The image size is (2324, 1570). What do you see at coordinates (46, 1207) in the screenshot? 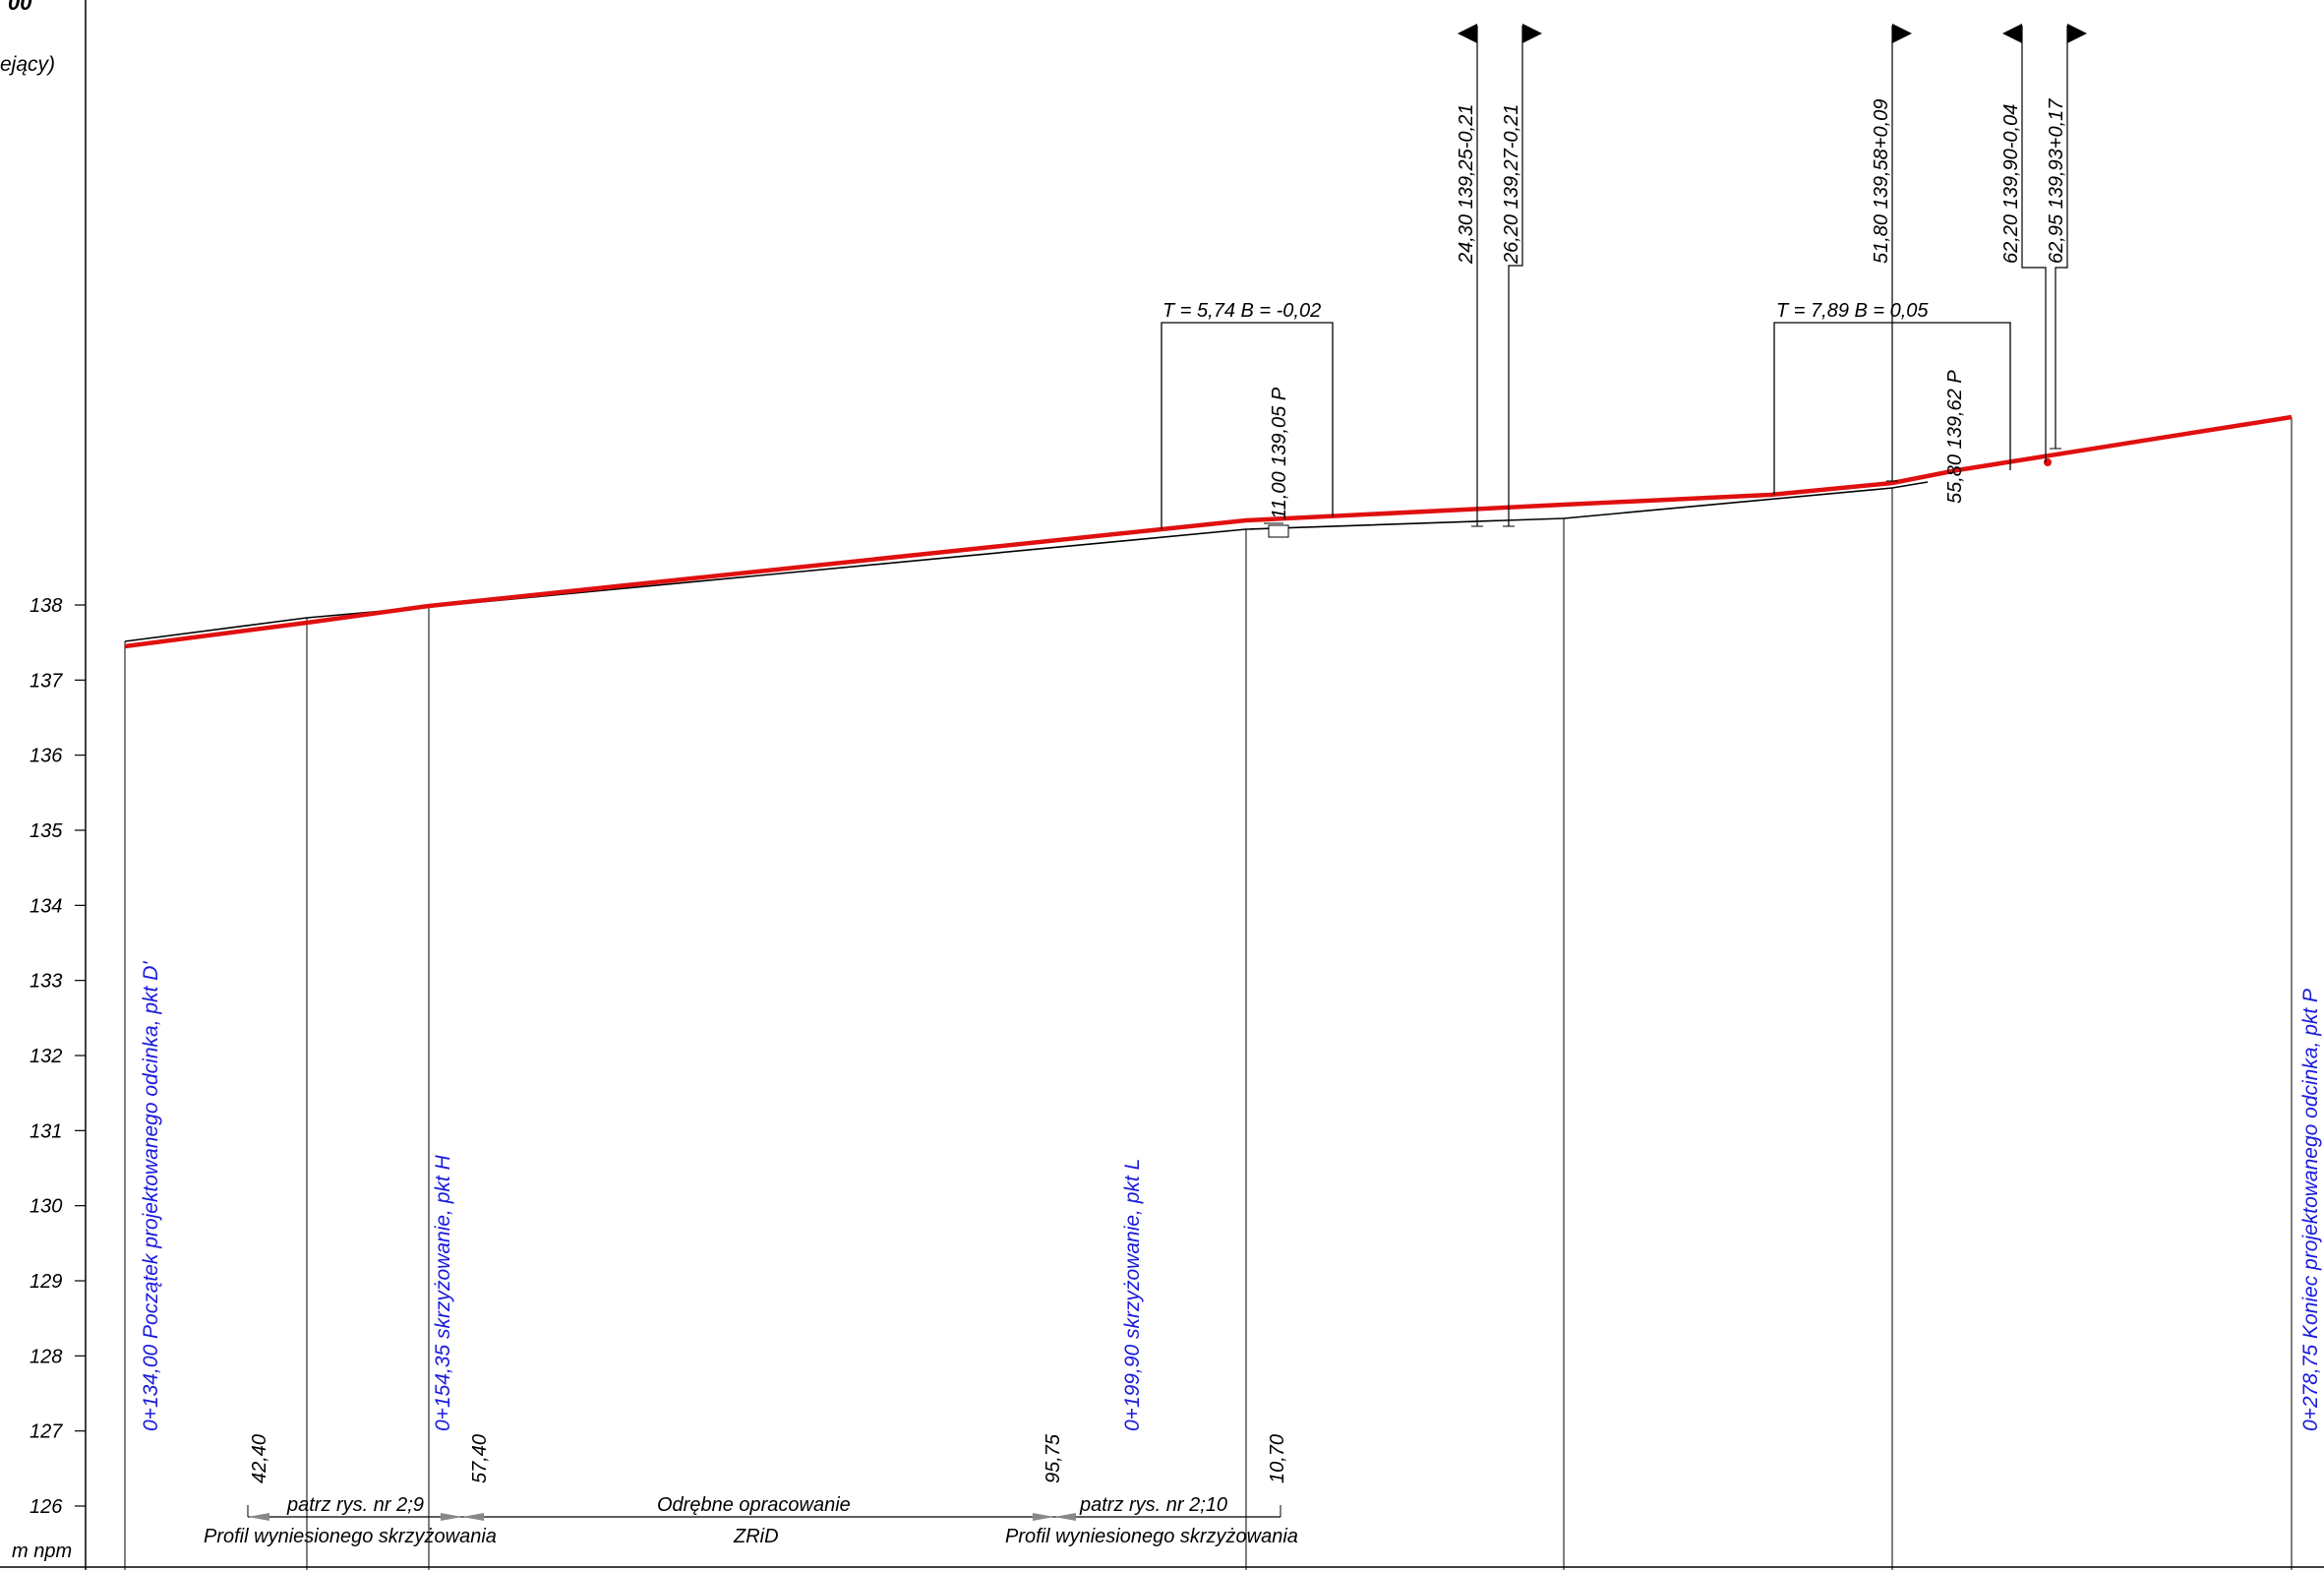
I see `axis-tick-label: 130` at bounding box center [46, 1207].